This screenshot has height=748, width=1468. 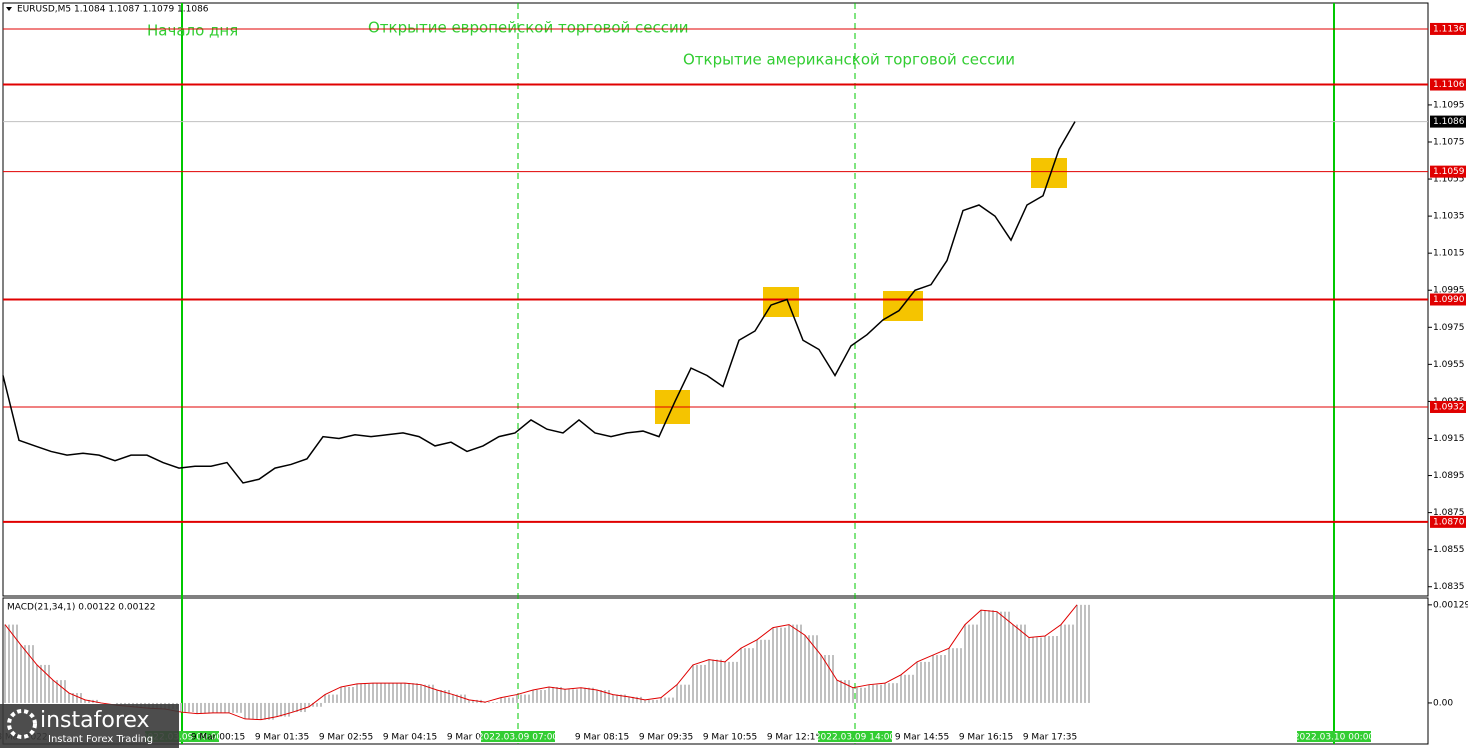 I want to click on y-tick-label: 1.1035, so click(x=1449, y=217).